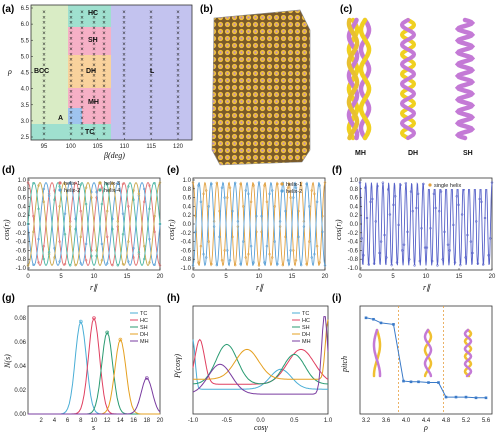  What do you see at coordinates (143, 314) in the screenshot?
I see `legend-label: TC` at bounding box center [143, 314].